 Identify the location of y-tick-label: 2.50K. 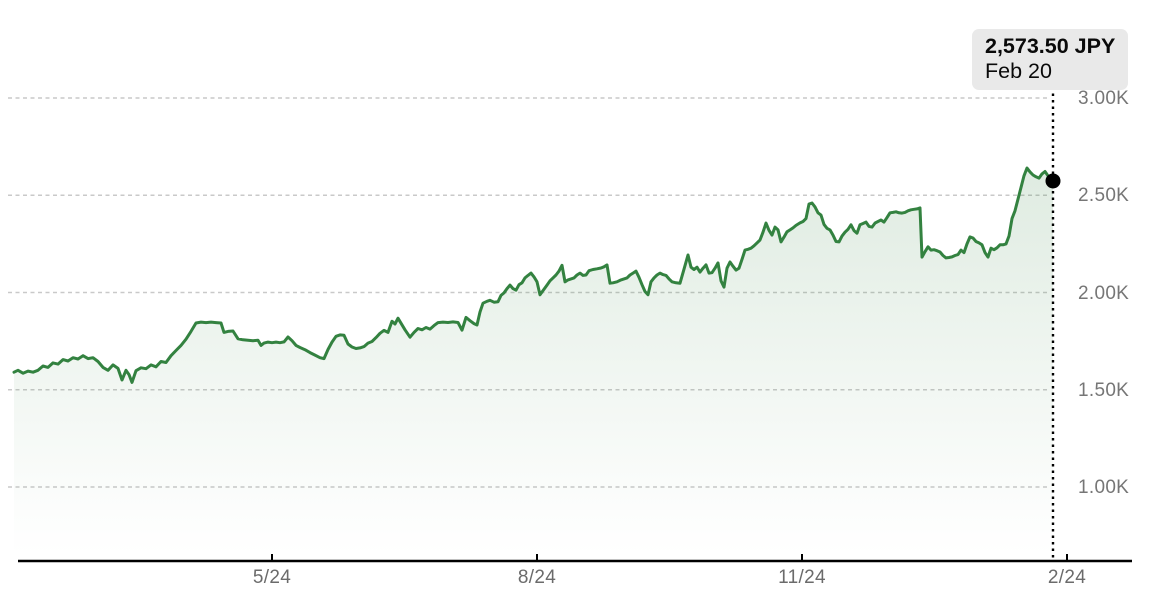
(1104, 196).